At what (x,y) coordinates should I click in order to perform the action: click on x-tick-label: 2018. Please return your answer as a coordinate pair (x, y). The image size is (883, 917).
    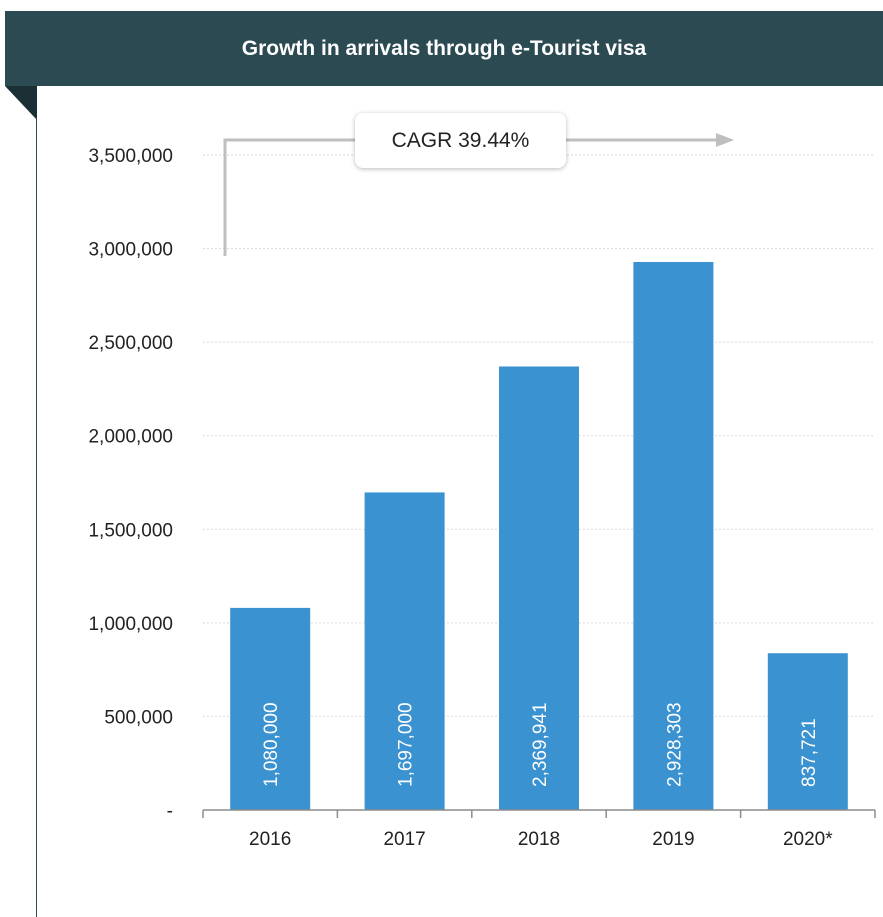
    Looking at the image, I should click on (539, 839).